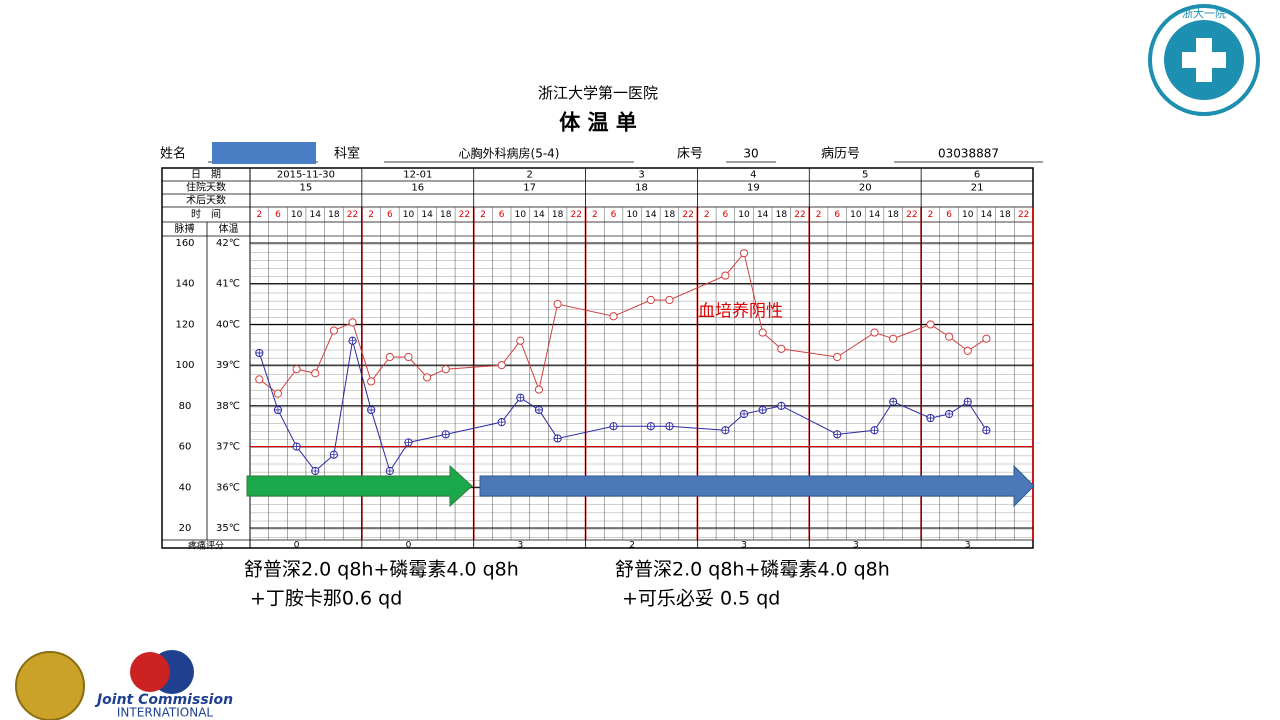  What do you see at coordinates (185, 228) in the screenshot?
I see `col-header: 脉搏` at bounding box center [185, 228].